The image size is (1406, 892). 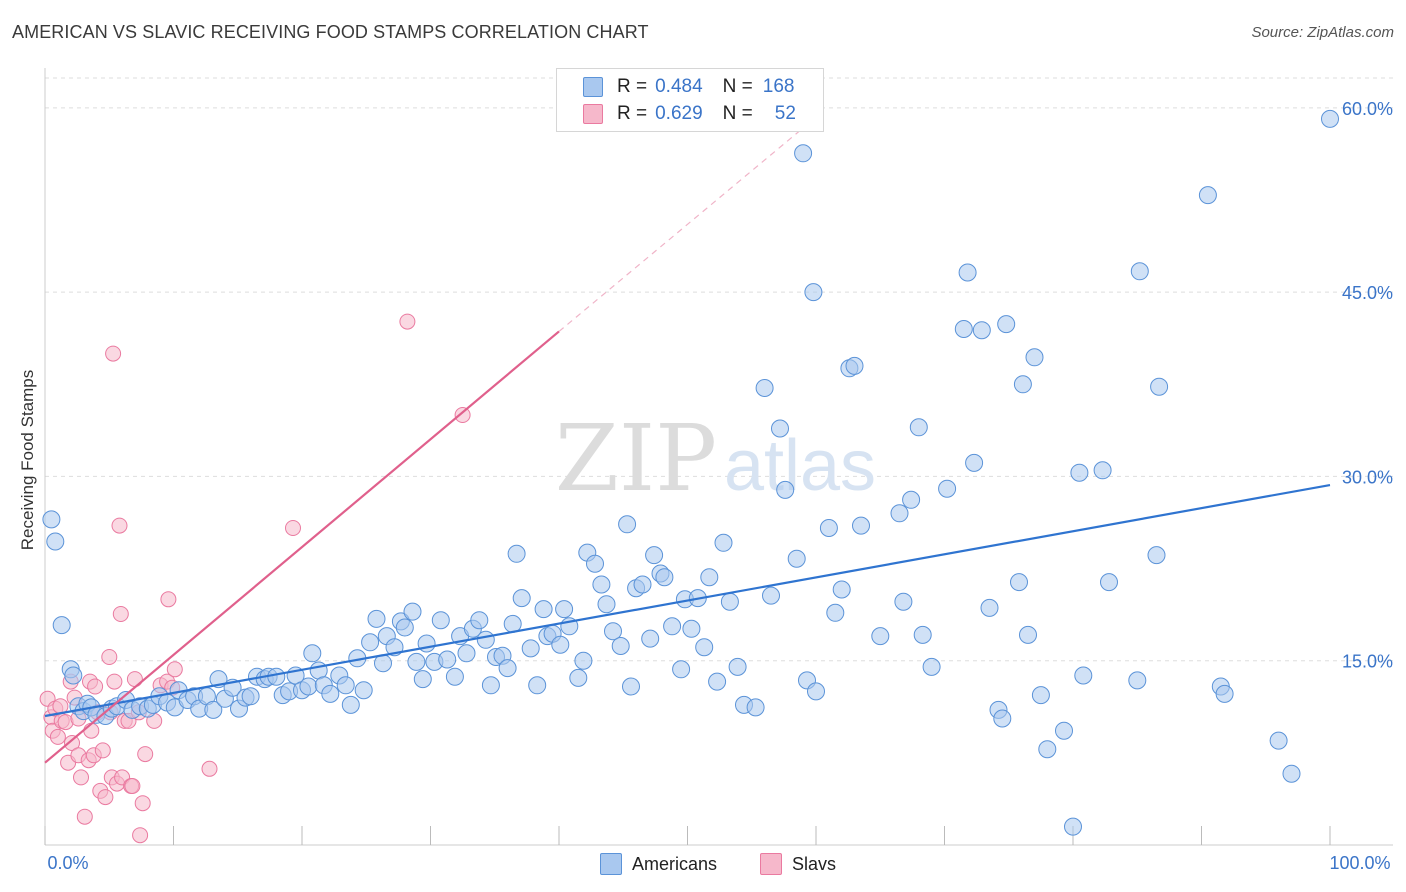 What do you see at coordinates (690, 100) in the screenshot?
I see `stats-legend: R = 0.484 N = 168 R = 0.629 N = 52` at bounding box center [690, 100].